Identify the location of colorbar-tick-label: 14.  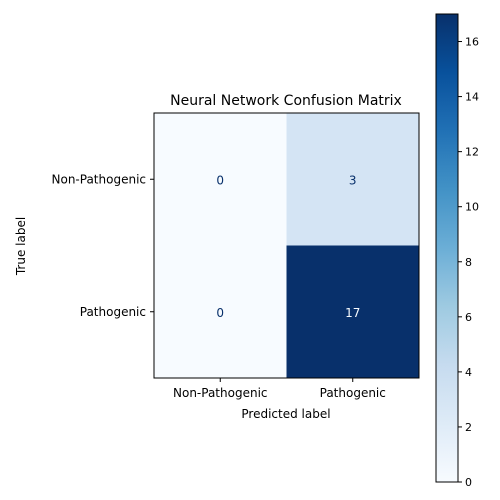
(472, 97).